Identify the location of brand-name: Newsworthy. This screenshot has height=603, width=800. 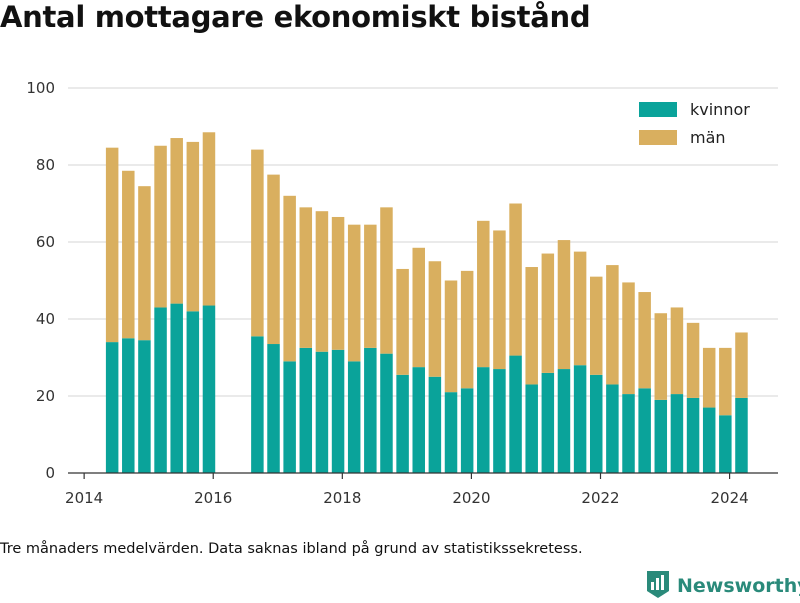
(738, 586).